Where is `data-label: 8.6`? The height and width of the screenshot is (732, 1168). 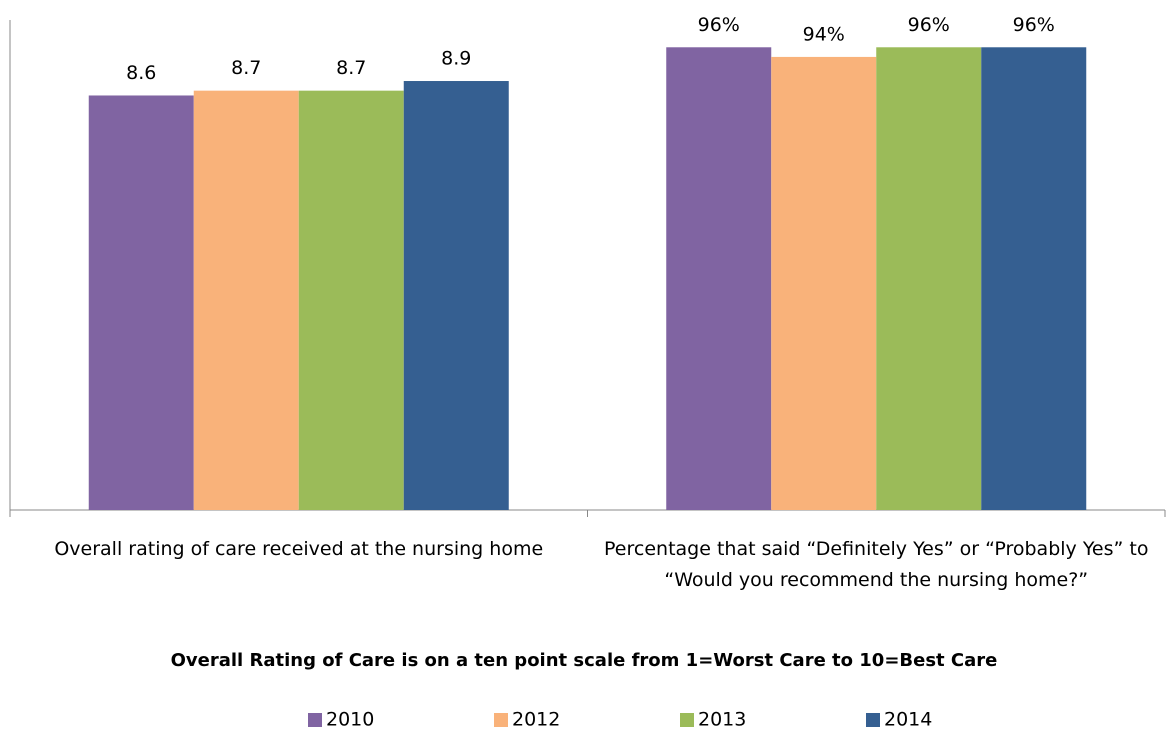
data-label: 8.6 is located at coordinates (141, 73).